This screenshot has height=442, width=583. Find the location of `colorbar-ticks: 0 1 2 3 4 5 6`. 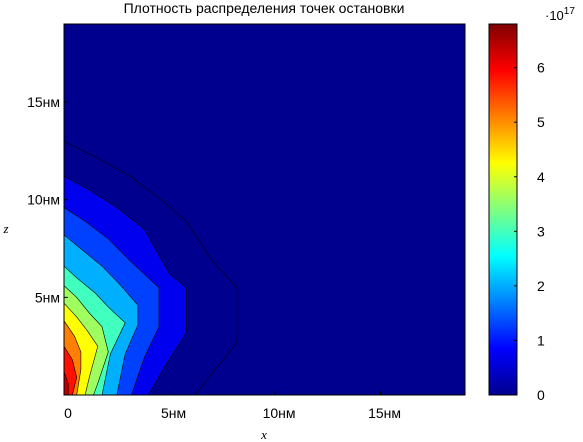

colorbar-ticks: 0 1 2 3 4 5 6 is located at coordinates (529, 231).